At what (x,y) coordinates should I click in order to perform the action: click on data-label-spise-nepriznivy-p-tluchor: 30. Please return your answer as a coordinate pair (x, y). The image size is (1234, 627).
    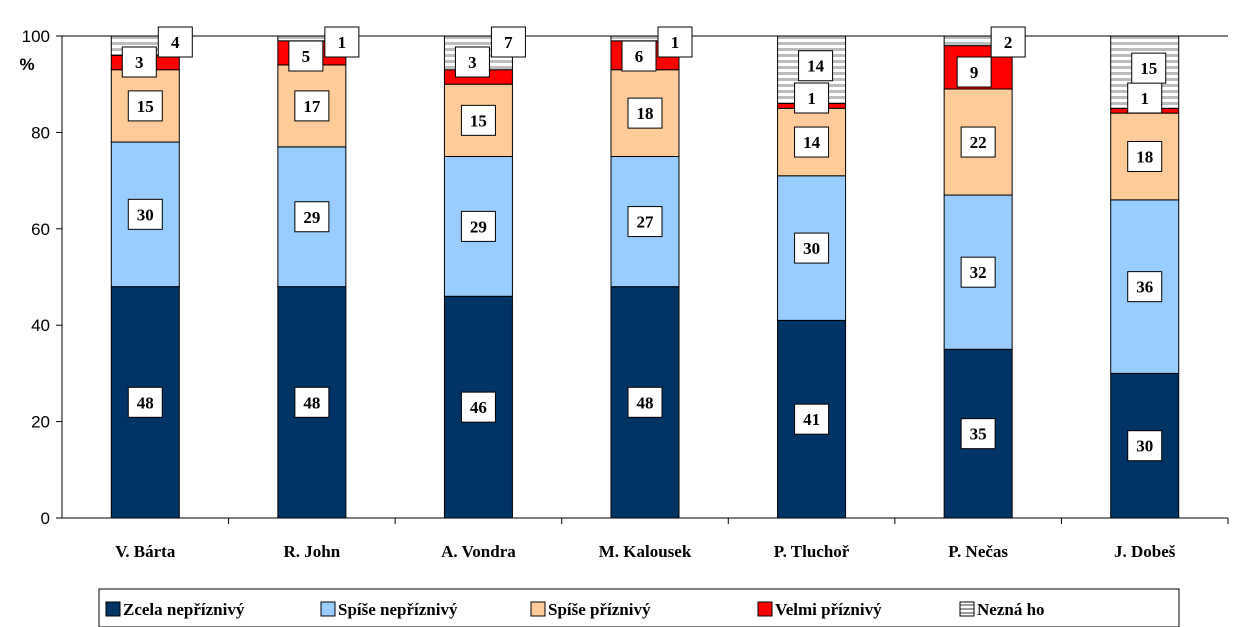
    Looking at the image, I should click on (811, 248).